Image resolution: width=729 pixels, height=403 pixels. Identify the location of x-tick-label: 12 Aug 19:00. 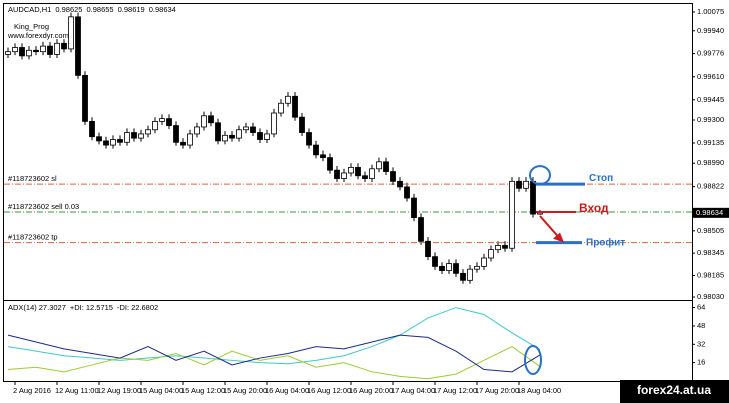
(119, 390).